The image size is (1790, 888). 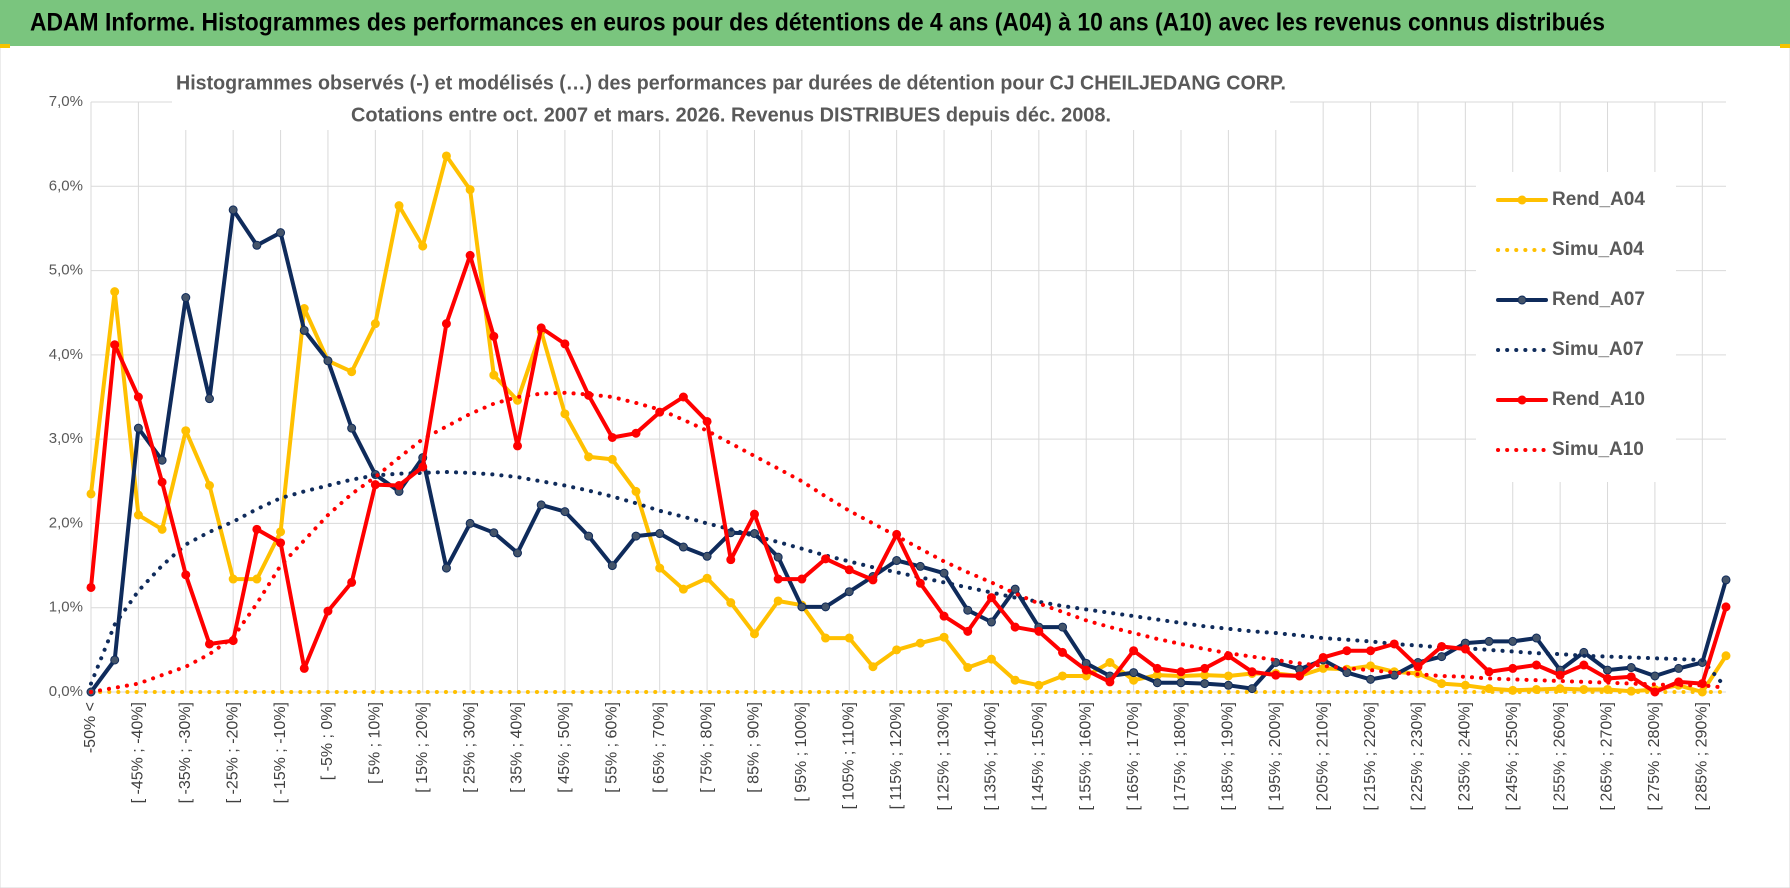 What do you see at coordinates (848, 755) in the screenshot?
I see `x-tick-label: [ 105% ; 110%]` at bounding box center [848, 755].